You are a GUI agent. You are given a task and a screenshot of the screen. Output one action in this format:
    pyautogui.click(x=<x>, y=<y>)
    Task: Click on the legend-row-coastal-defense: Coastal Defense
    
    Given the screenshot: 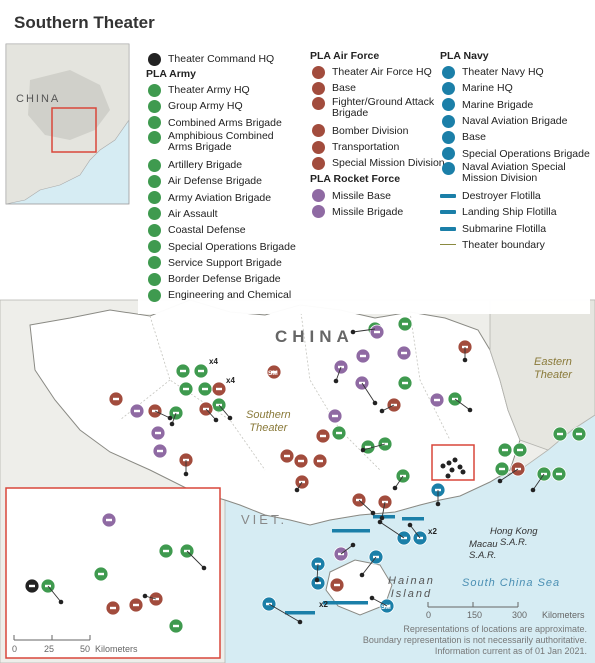 What is the action you would take?
    pyautogui.click(x=221, y=230)
    